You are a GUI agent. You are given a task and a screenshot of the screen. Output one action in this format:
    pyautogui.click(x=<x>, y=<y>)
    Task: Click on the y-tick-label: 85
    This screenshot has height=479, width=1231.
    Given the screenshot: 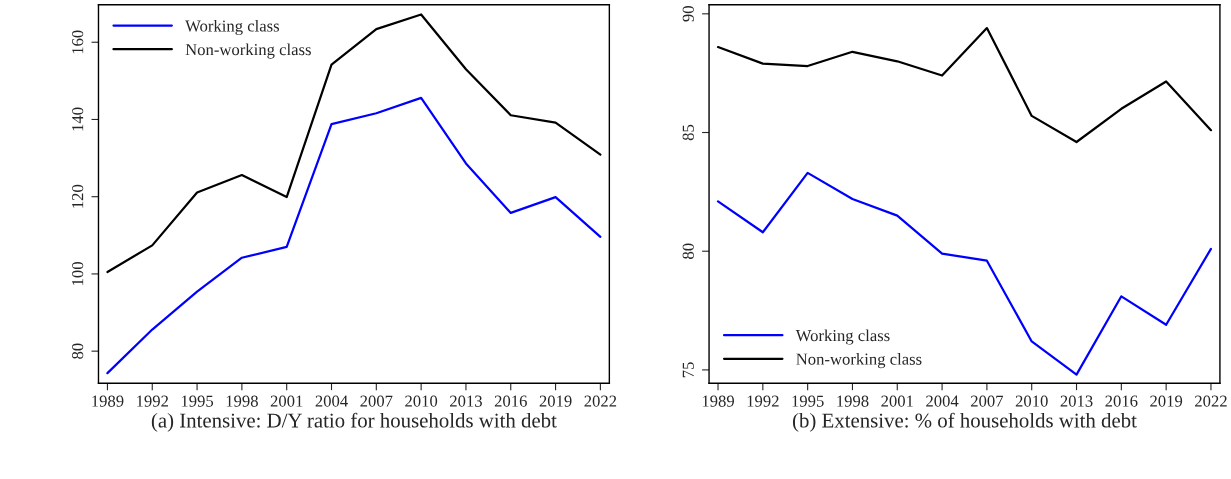 What is the action you would take?
    pyautogui.click(x=688, y=132)
    